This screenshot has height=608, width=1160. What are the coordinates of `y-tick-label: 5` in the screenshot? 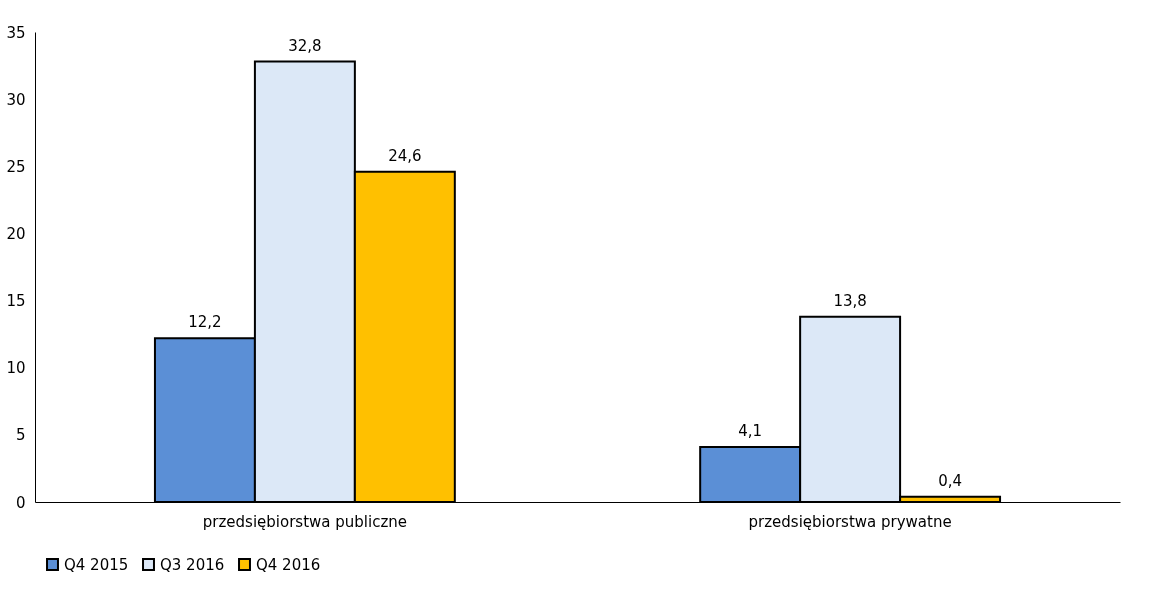 It's located at (20, 435).